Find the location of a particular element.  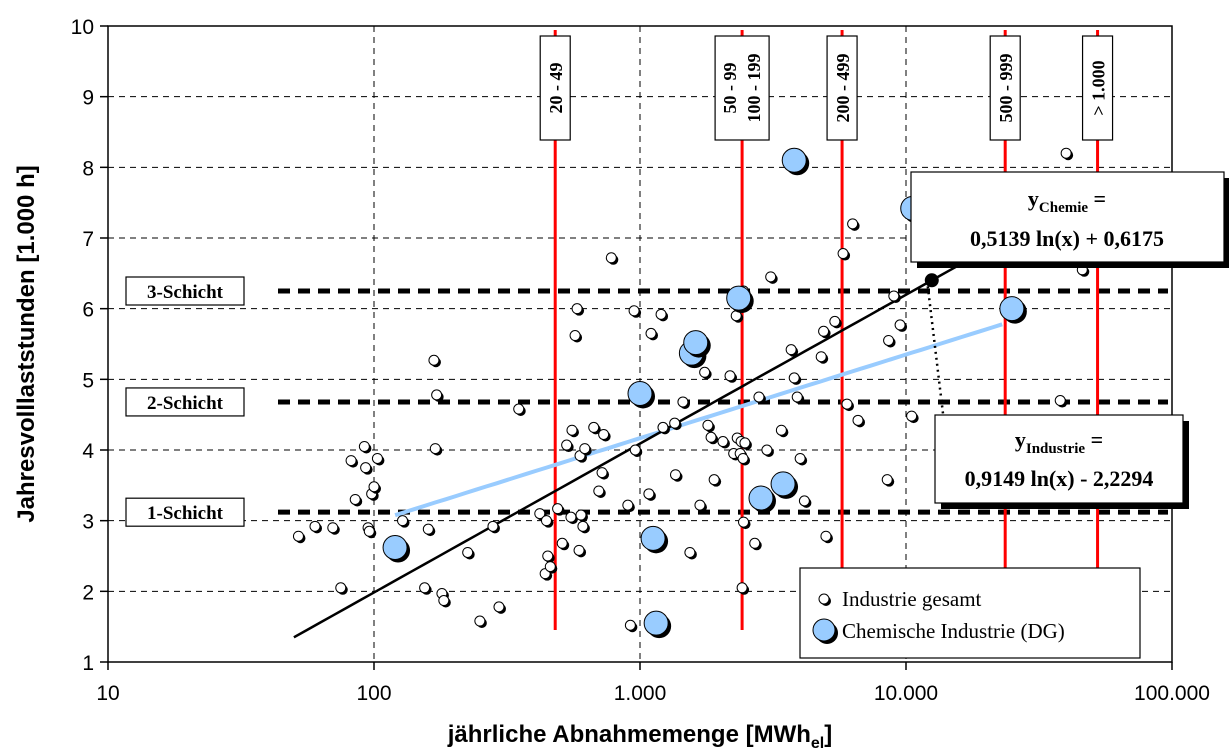

industrie-eq-line2: 0,9149 ln(x) - 2,2294 is located at coordinates (1059, 478).